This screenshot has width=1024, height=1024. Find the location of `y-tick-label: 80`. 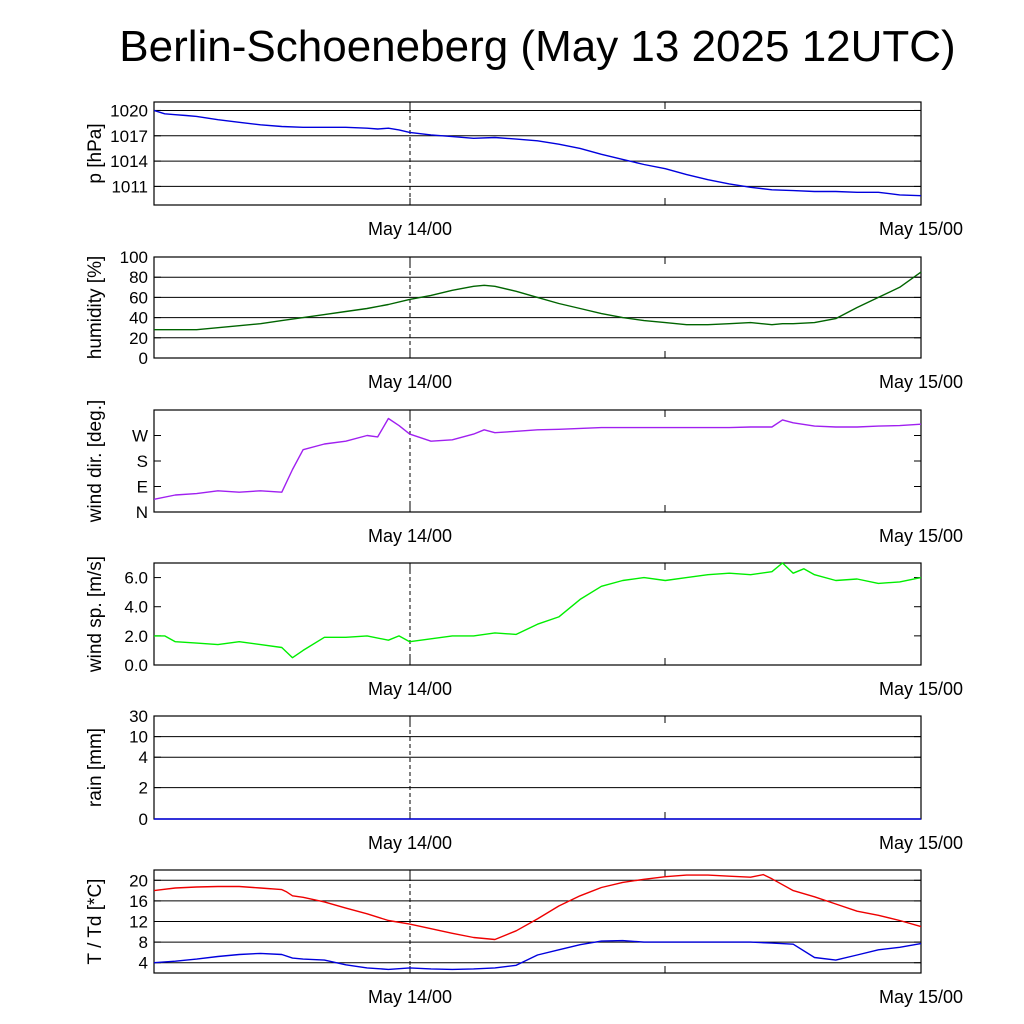

y-tick-label: 80 is located at coordinates (138, 277).